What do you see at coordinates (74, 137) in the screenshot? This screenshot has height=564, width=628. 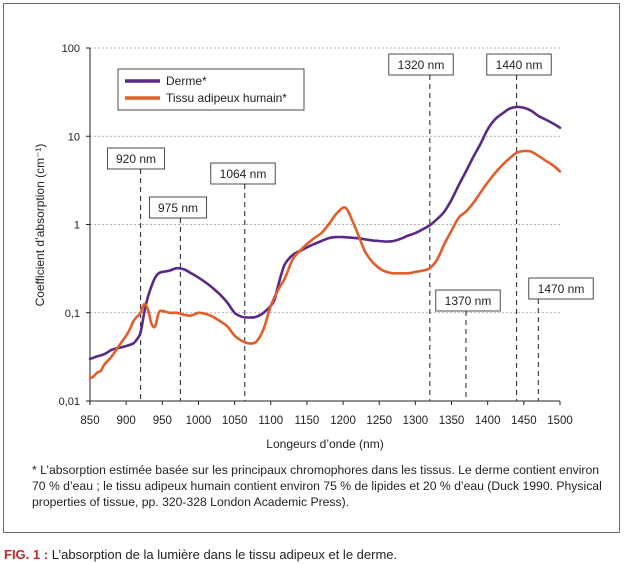 I see `y-tick-label: 10` at bounding box center [74, 137].